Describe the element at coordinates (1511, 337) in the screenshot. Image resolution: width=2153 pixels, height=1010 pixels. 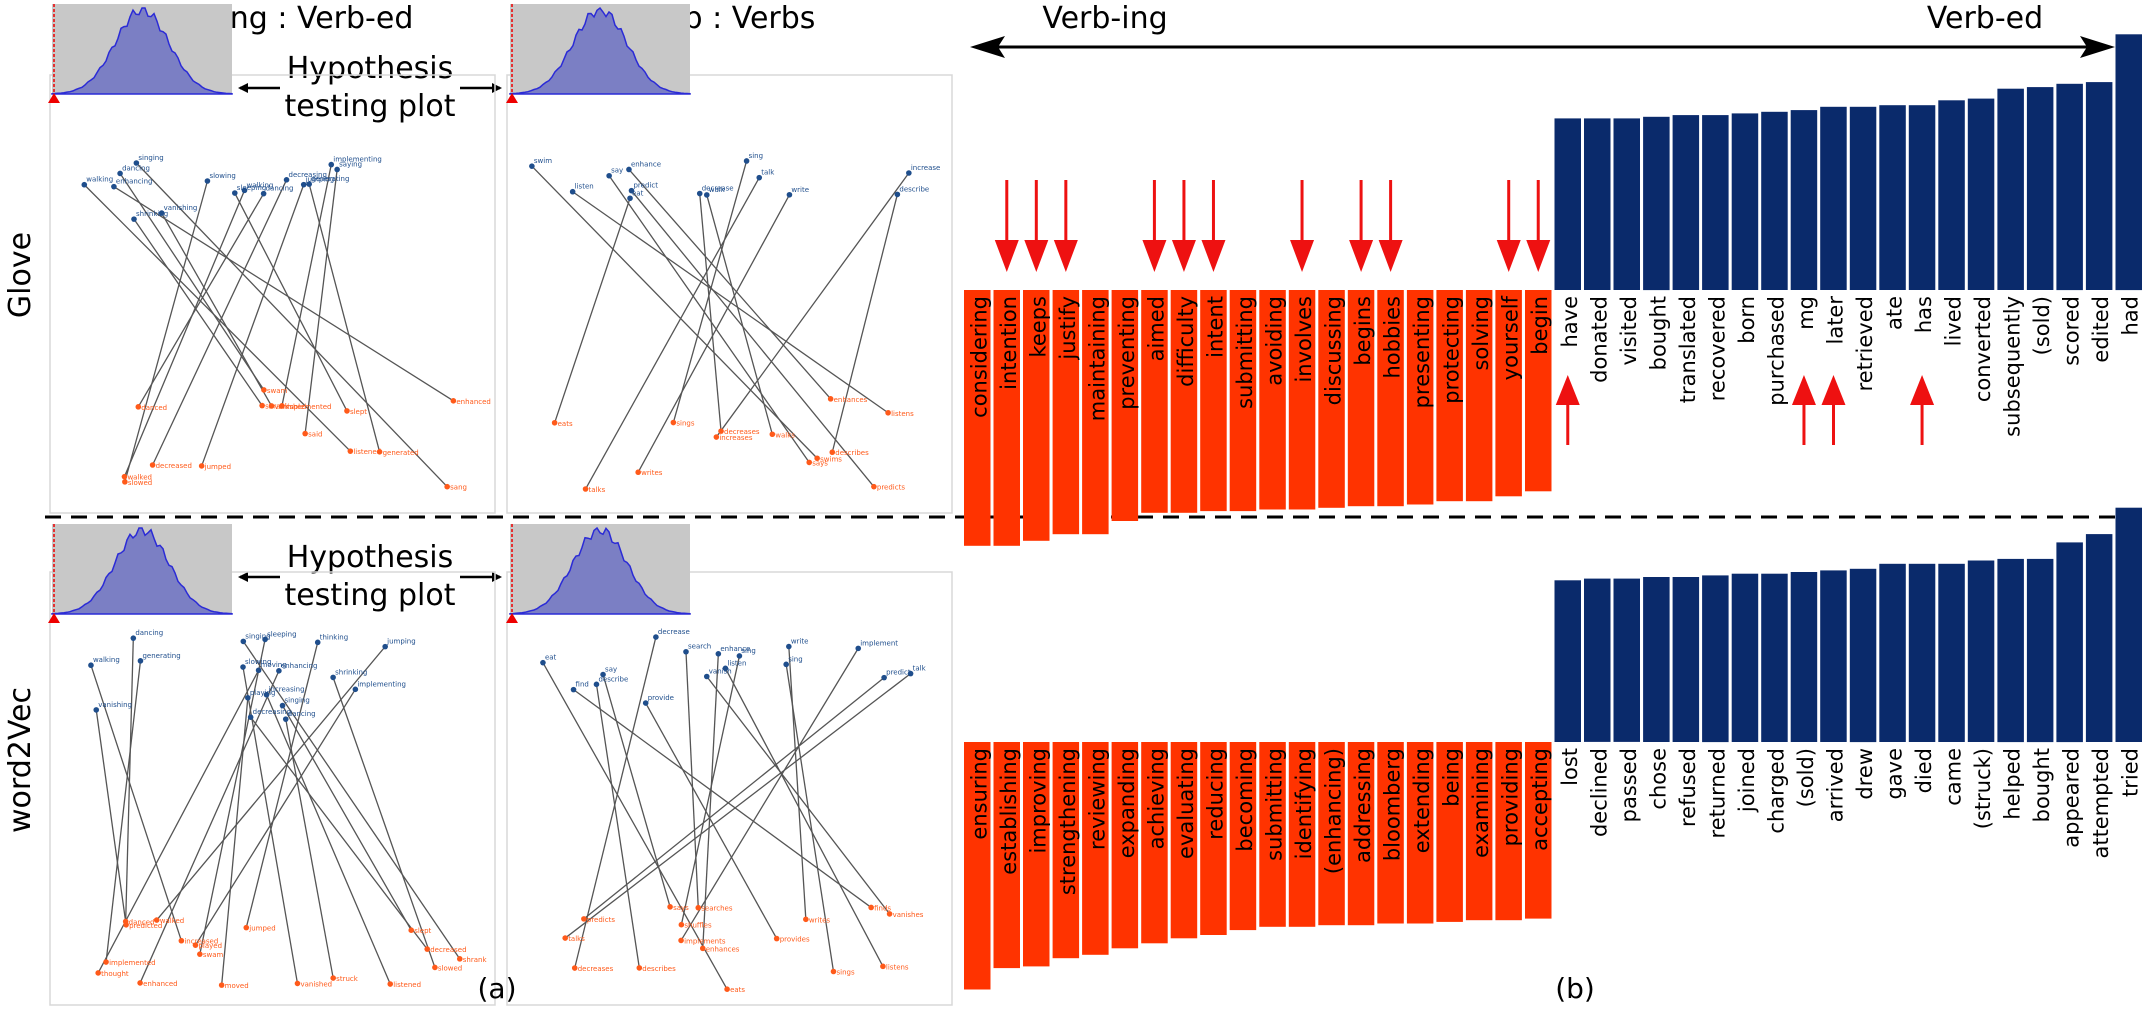
I see `bar-tick-label: yourself` at that location.